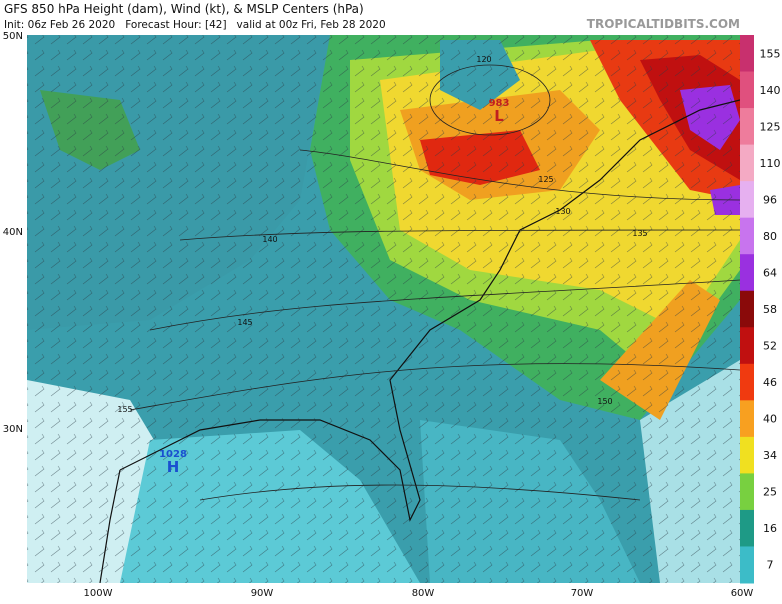 This screenshot has width=782, height=604. What do you see at coordinates (742, 593) in the screenshot?
I see `longitude-label: 60W` at bounding box center [742, 593].